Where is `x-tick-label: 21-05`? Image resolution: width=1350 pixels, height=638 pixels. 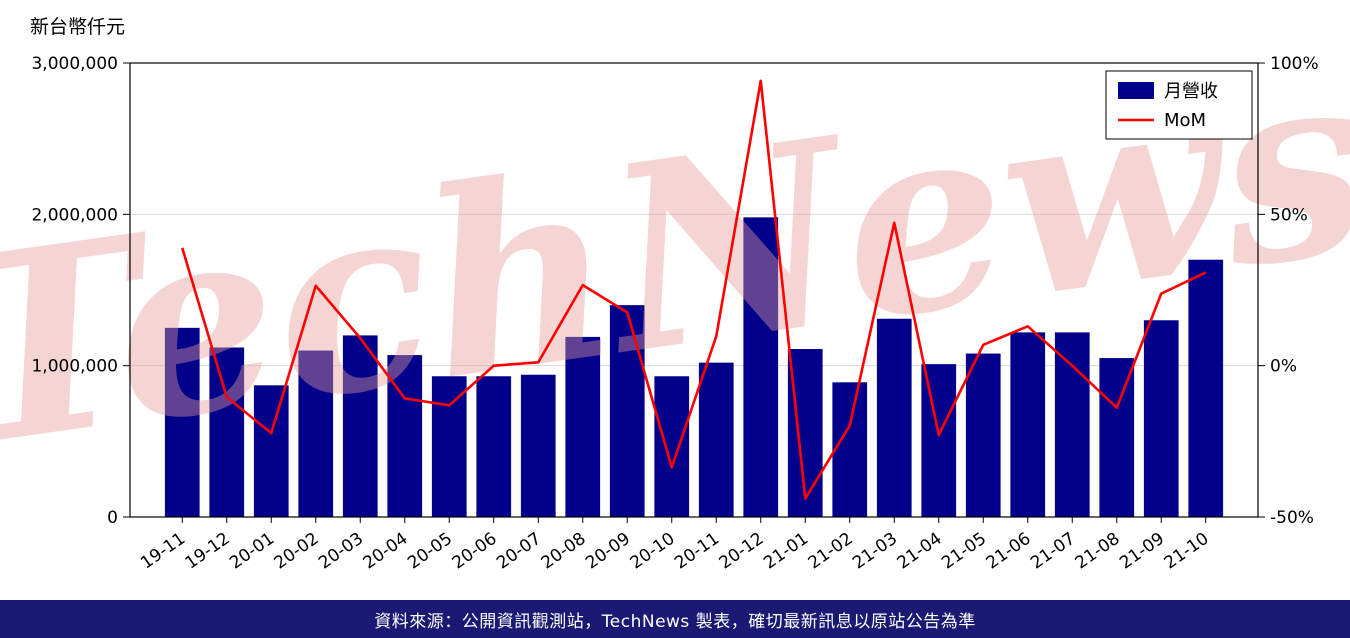
x-tick-label: 21-05 is located at coordinates (964, 551).